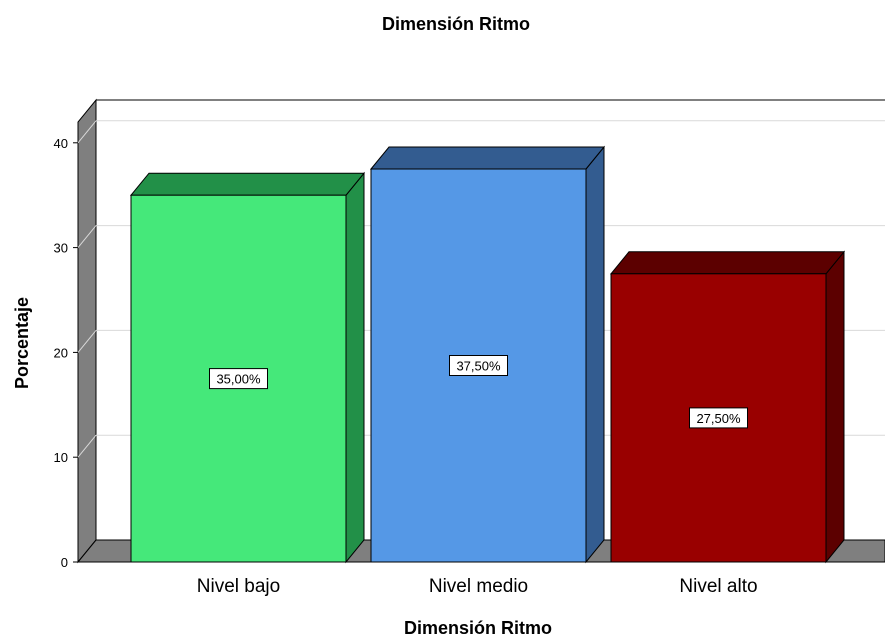 This screenshot has width=885, height=641. I want to click on x-tick-label: Nivel bajo, so click(238, 586).